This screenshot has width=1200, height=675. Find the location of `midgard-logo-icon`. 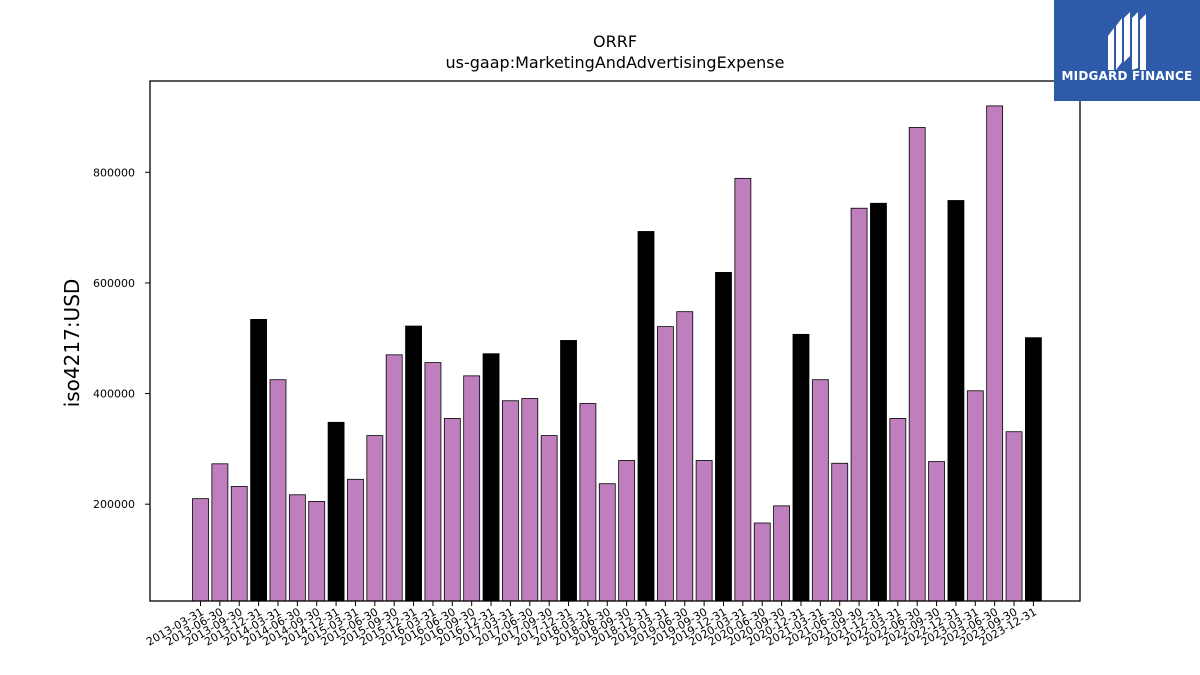

midgard-logo-icon is located at coordinates (1127, 41).